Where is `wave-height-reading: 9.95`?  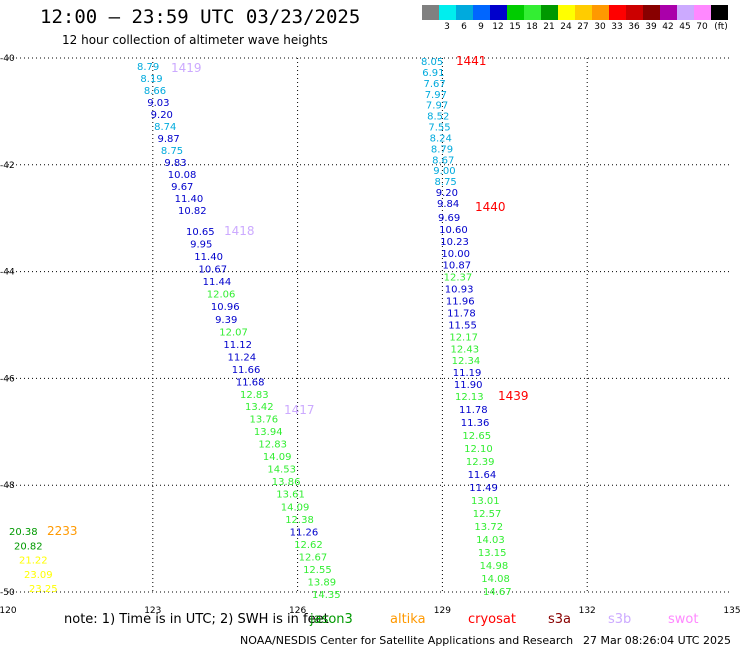 wave-height-reading: 9.95 is located at coordinates (201, 245).